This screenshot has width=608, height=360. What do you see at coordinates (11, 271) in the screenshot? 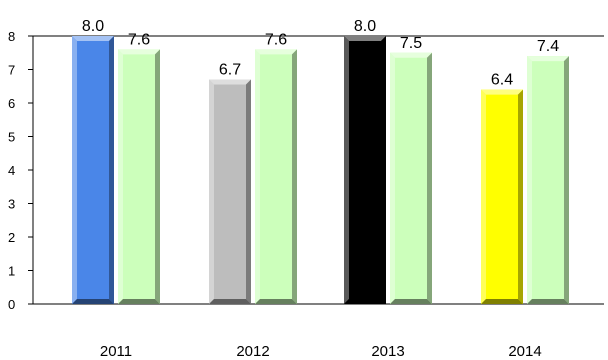
I see `y-tick-label: 1` at bounding box center [11, 271].